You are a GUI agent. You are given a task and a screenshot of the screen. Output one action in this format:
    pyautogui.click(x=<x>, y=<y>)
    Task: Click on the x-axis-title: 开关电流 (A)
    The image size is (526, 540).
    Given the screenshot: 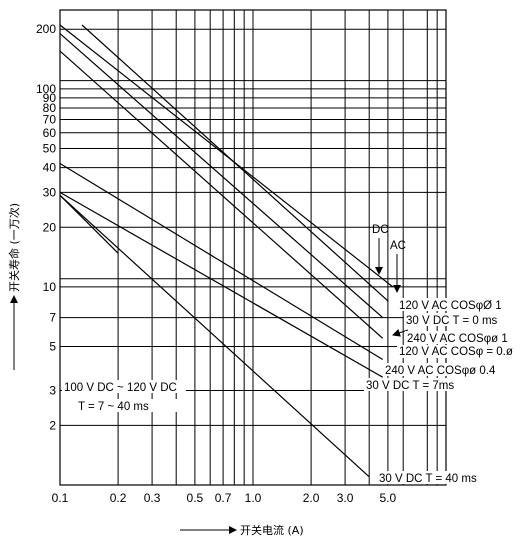 What is the action you would take?
    pyautogui.click(x=242, y=530)
    